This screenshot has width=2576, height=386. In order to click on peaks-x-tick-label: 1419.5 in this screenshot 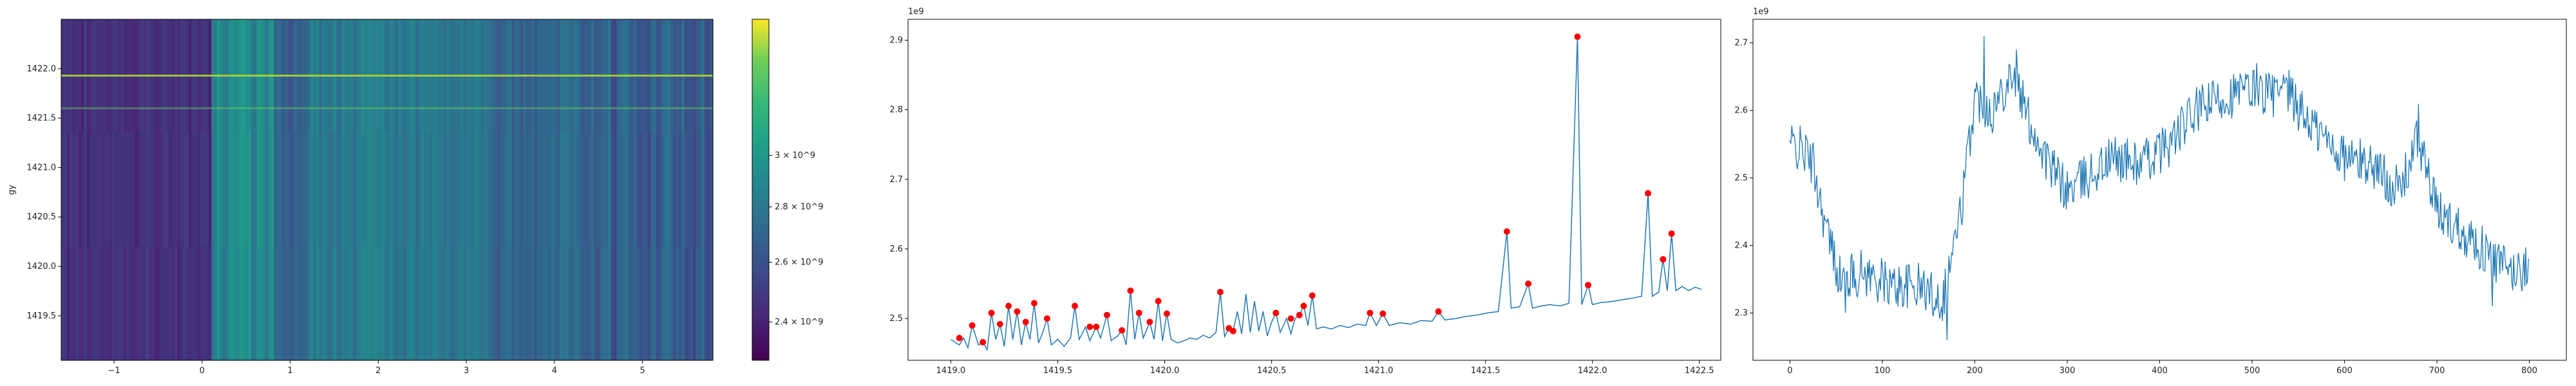, I will do `click(1058, 371)`.